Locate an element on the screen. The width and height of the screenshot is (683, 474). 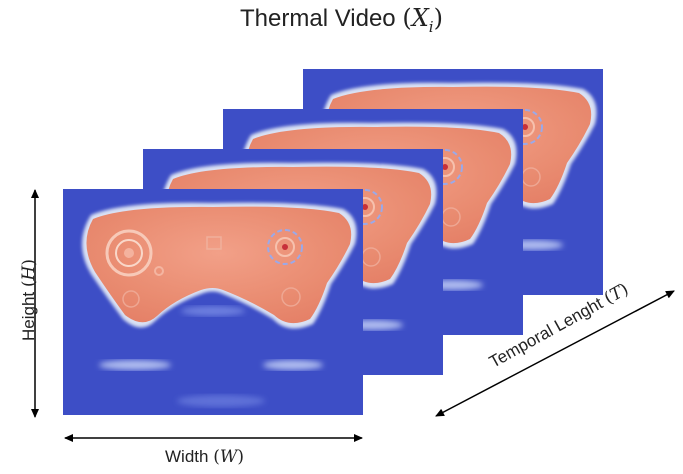
title-open-paren: ( is located at coordinates (407, 18).